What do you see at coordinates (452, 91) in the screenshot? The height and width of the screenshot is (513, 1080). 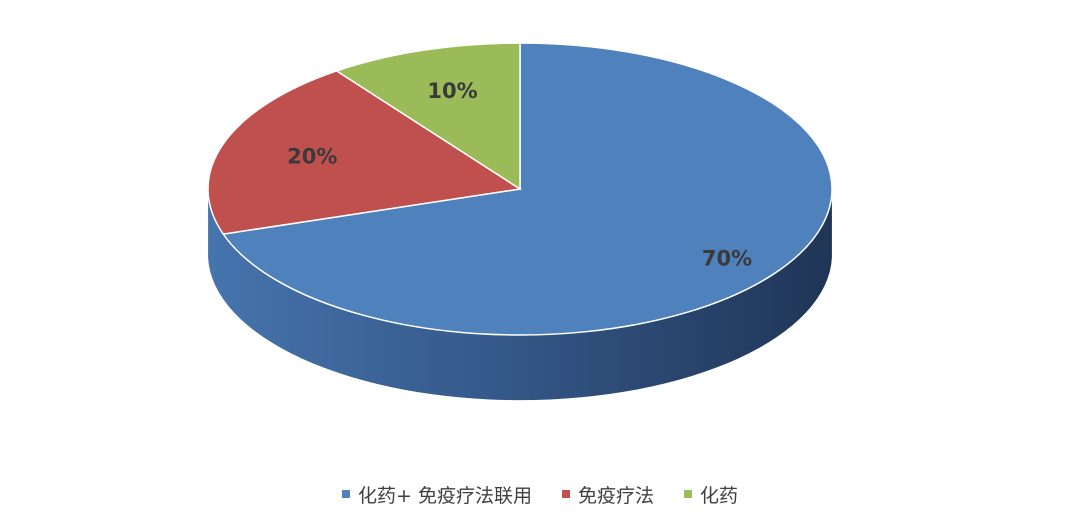 I see `data-label-chemo: 10%` at bounding box center [452, 91].